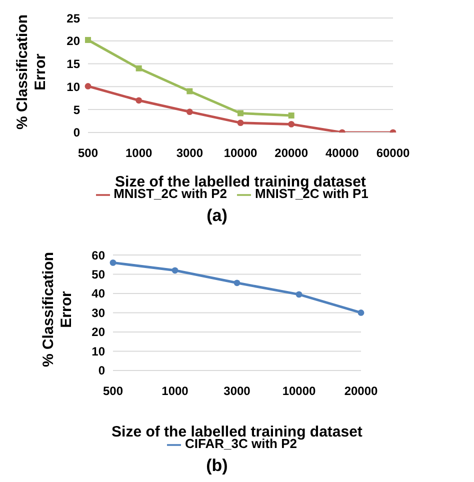 This screenshot has width=474, height=482. I want to click on y-tick-label: 60, so click(99, 255).